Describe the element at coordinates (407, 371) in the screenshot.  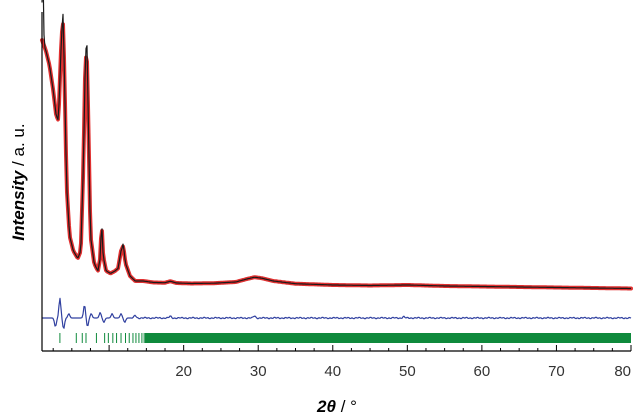
I see `x-tick-label: 50` at that location.